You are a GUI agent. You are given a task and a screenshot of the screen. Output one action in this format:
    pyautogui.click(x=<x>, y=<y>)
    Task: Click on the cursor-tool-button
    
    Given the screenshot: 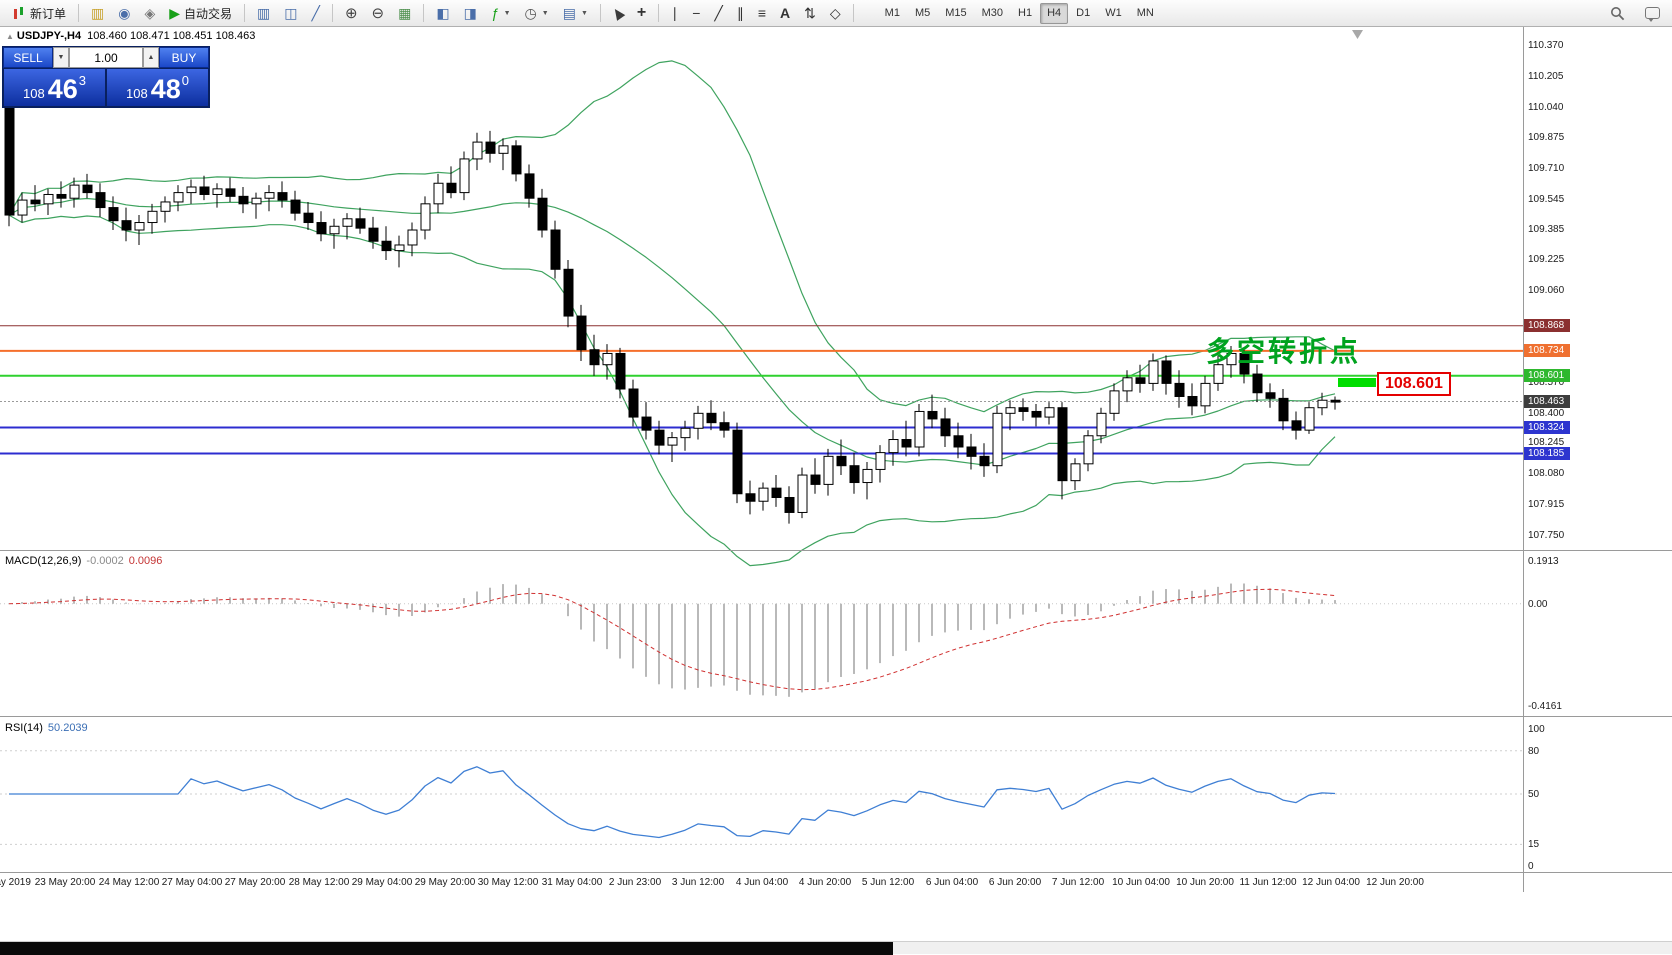 What is the action you would take?
    pyautogui.click(x=618, y=13)
    